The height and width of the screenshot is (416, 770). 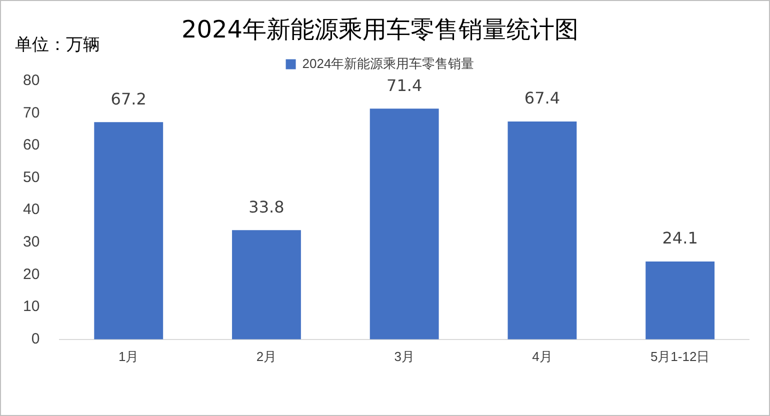 What do you see at coordinates (388, 63) in the screenshot?
I see `legend-label: 2024年新能源乘用车零售销量` at bounding box center [388, 63].